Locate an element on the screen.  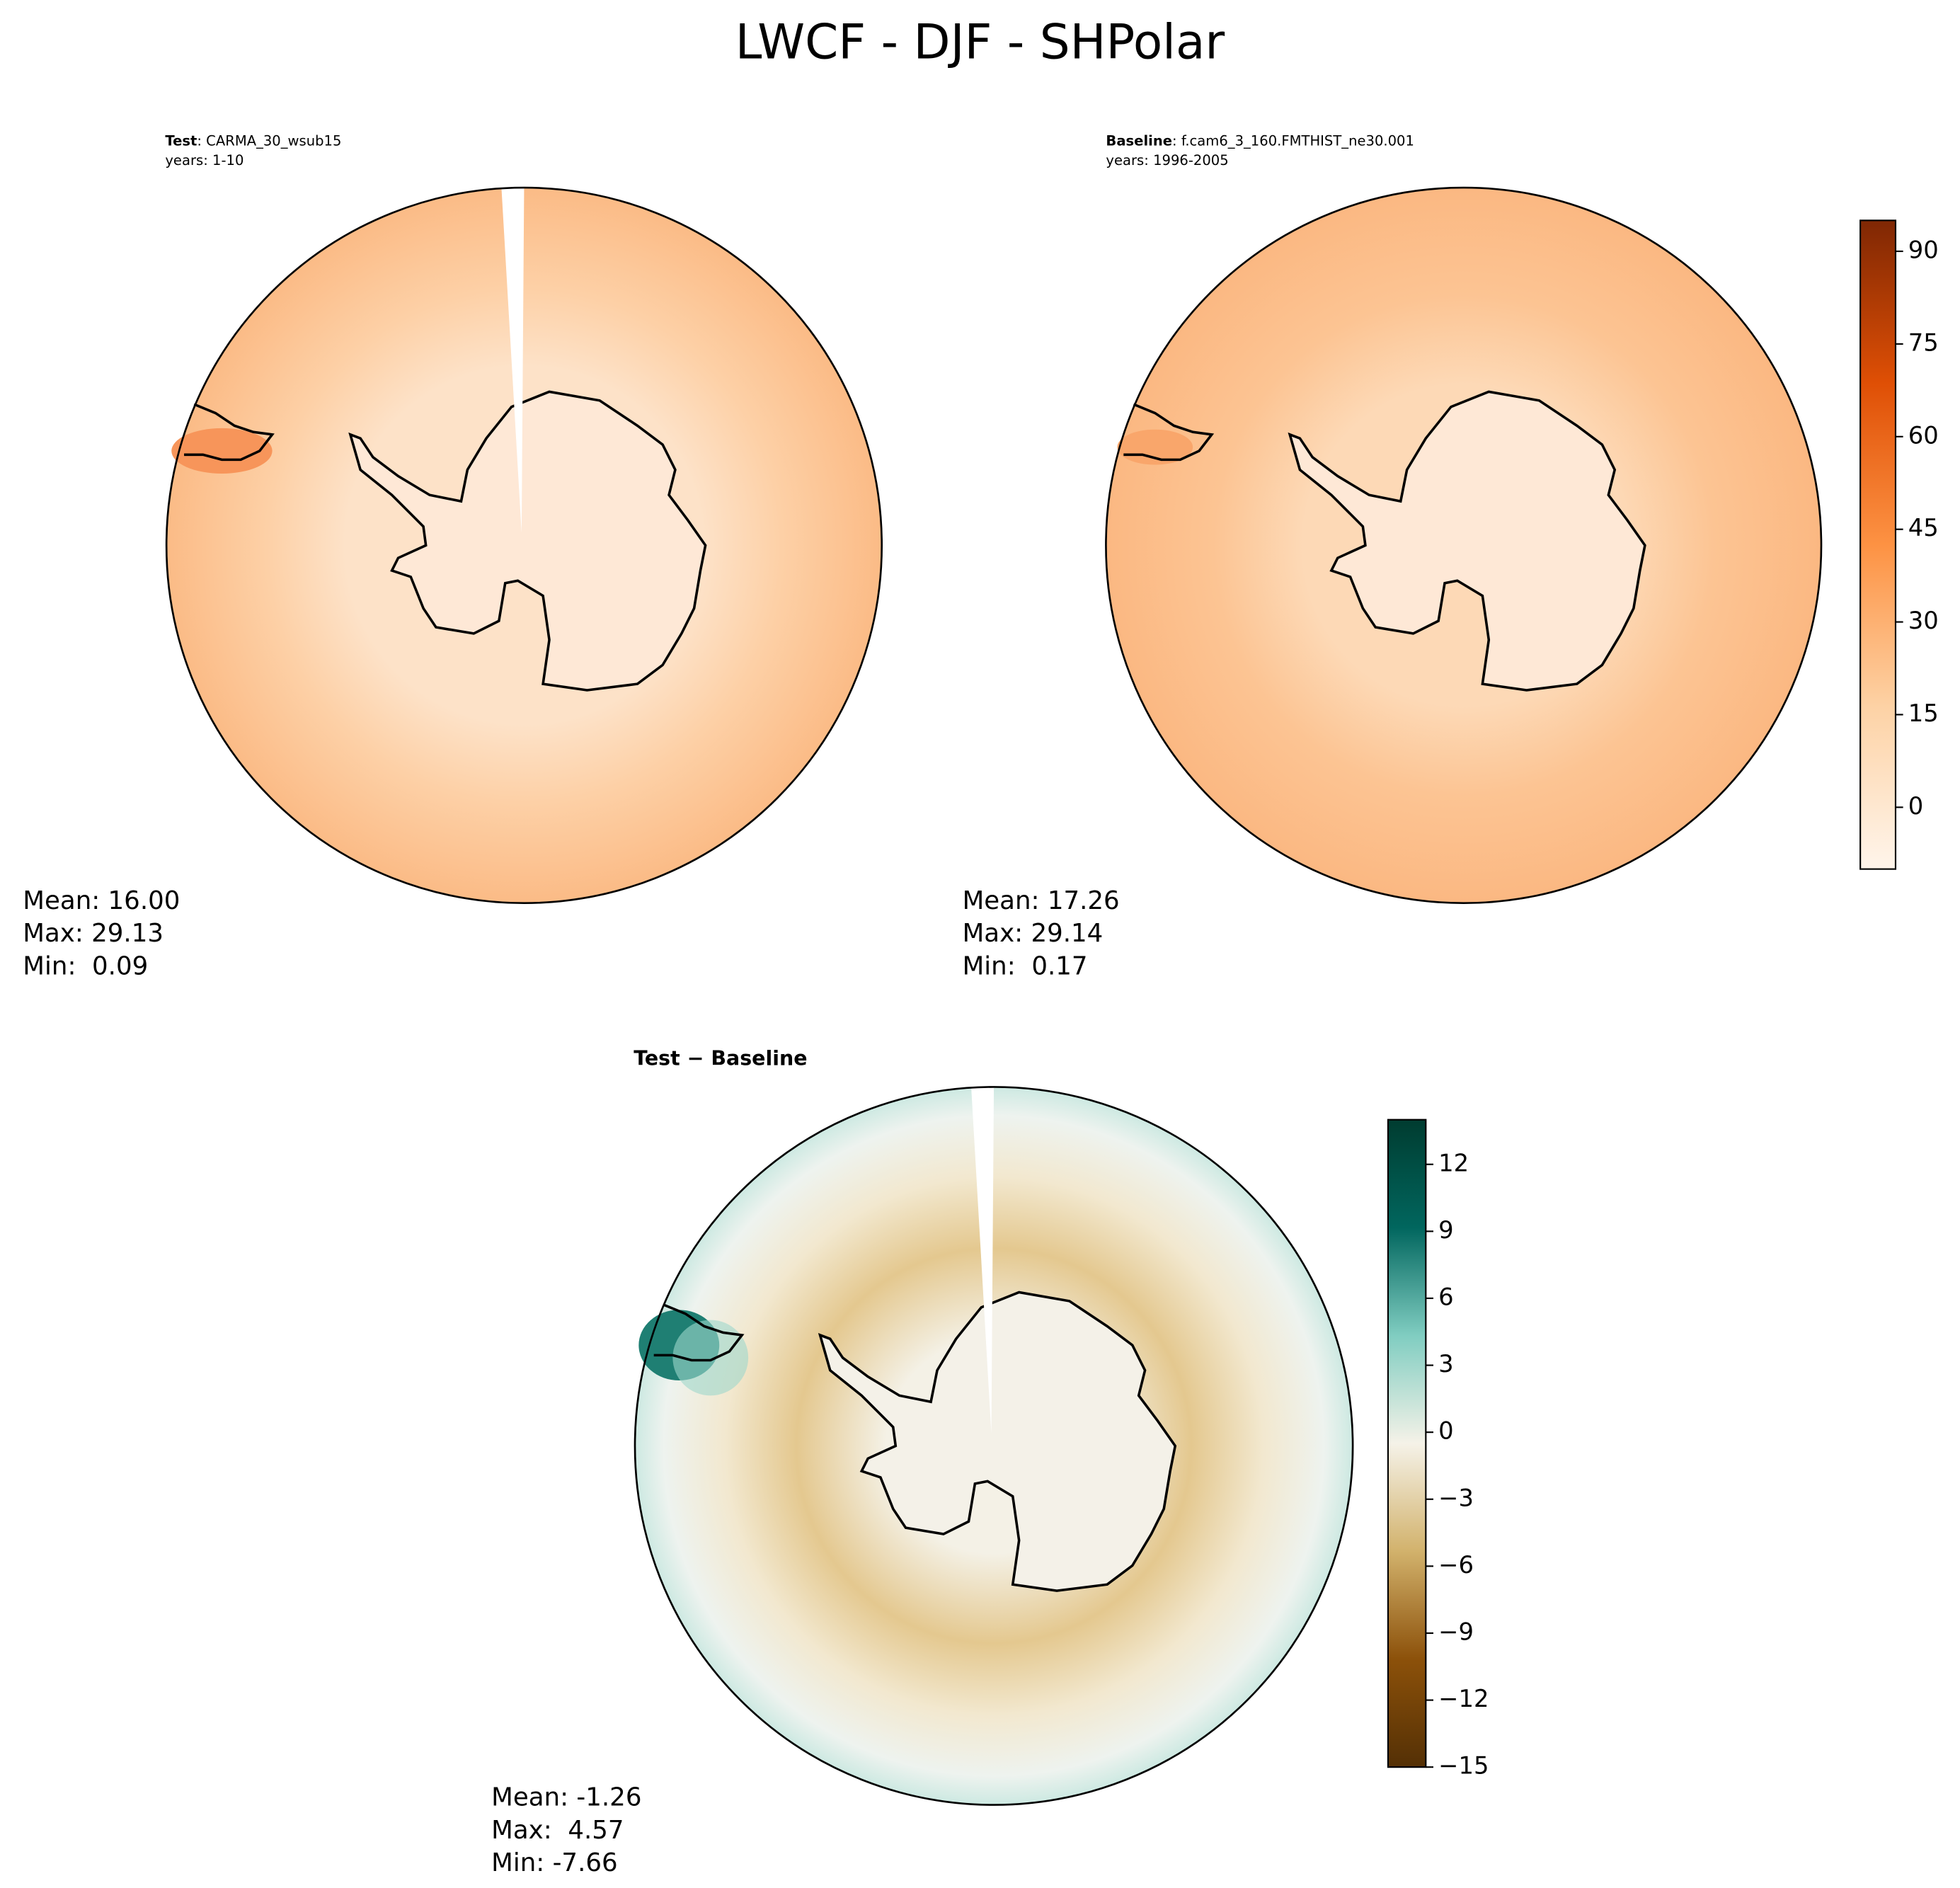
colorbar-tick-label: 60 is located at coordinates (1923, 435).